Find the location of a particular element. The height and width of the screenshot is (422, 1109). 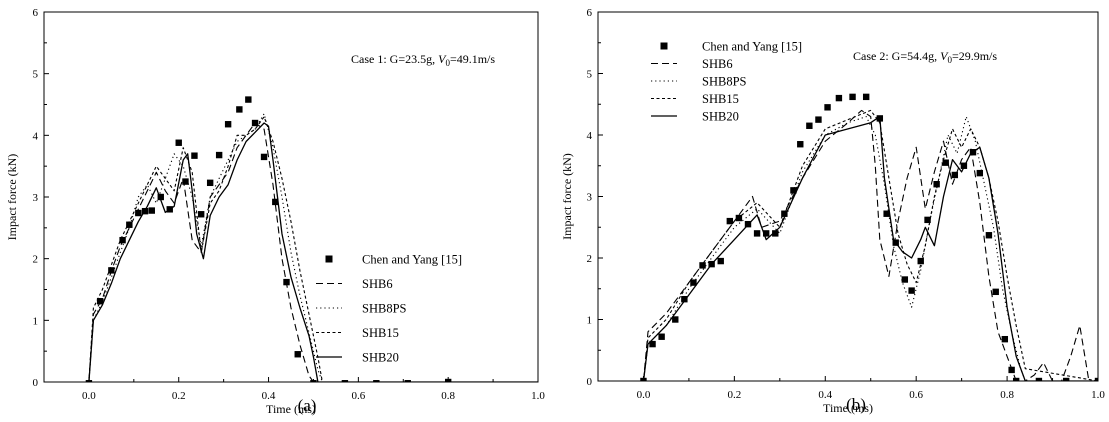

legend-label: SHB8PS is located at coordinates (724, 82).